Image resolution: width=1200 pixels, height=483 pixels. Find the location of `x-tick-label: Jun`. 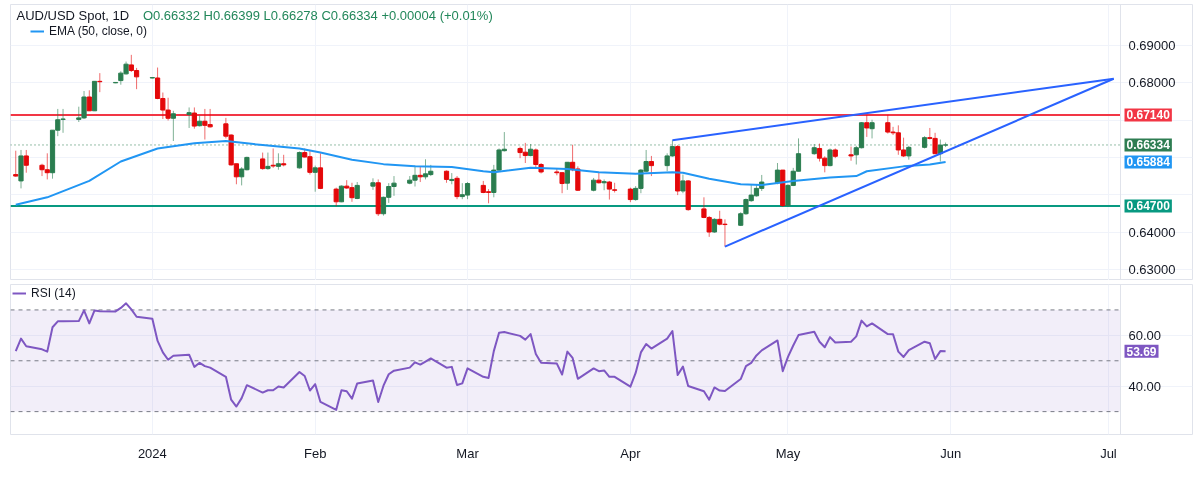

x-tick-label: Jun is located at coordinates (951, 453).